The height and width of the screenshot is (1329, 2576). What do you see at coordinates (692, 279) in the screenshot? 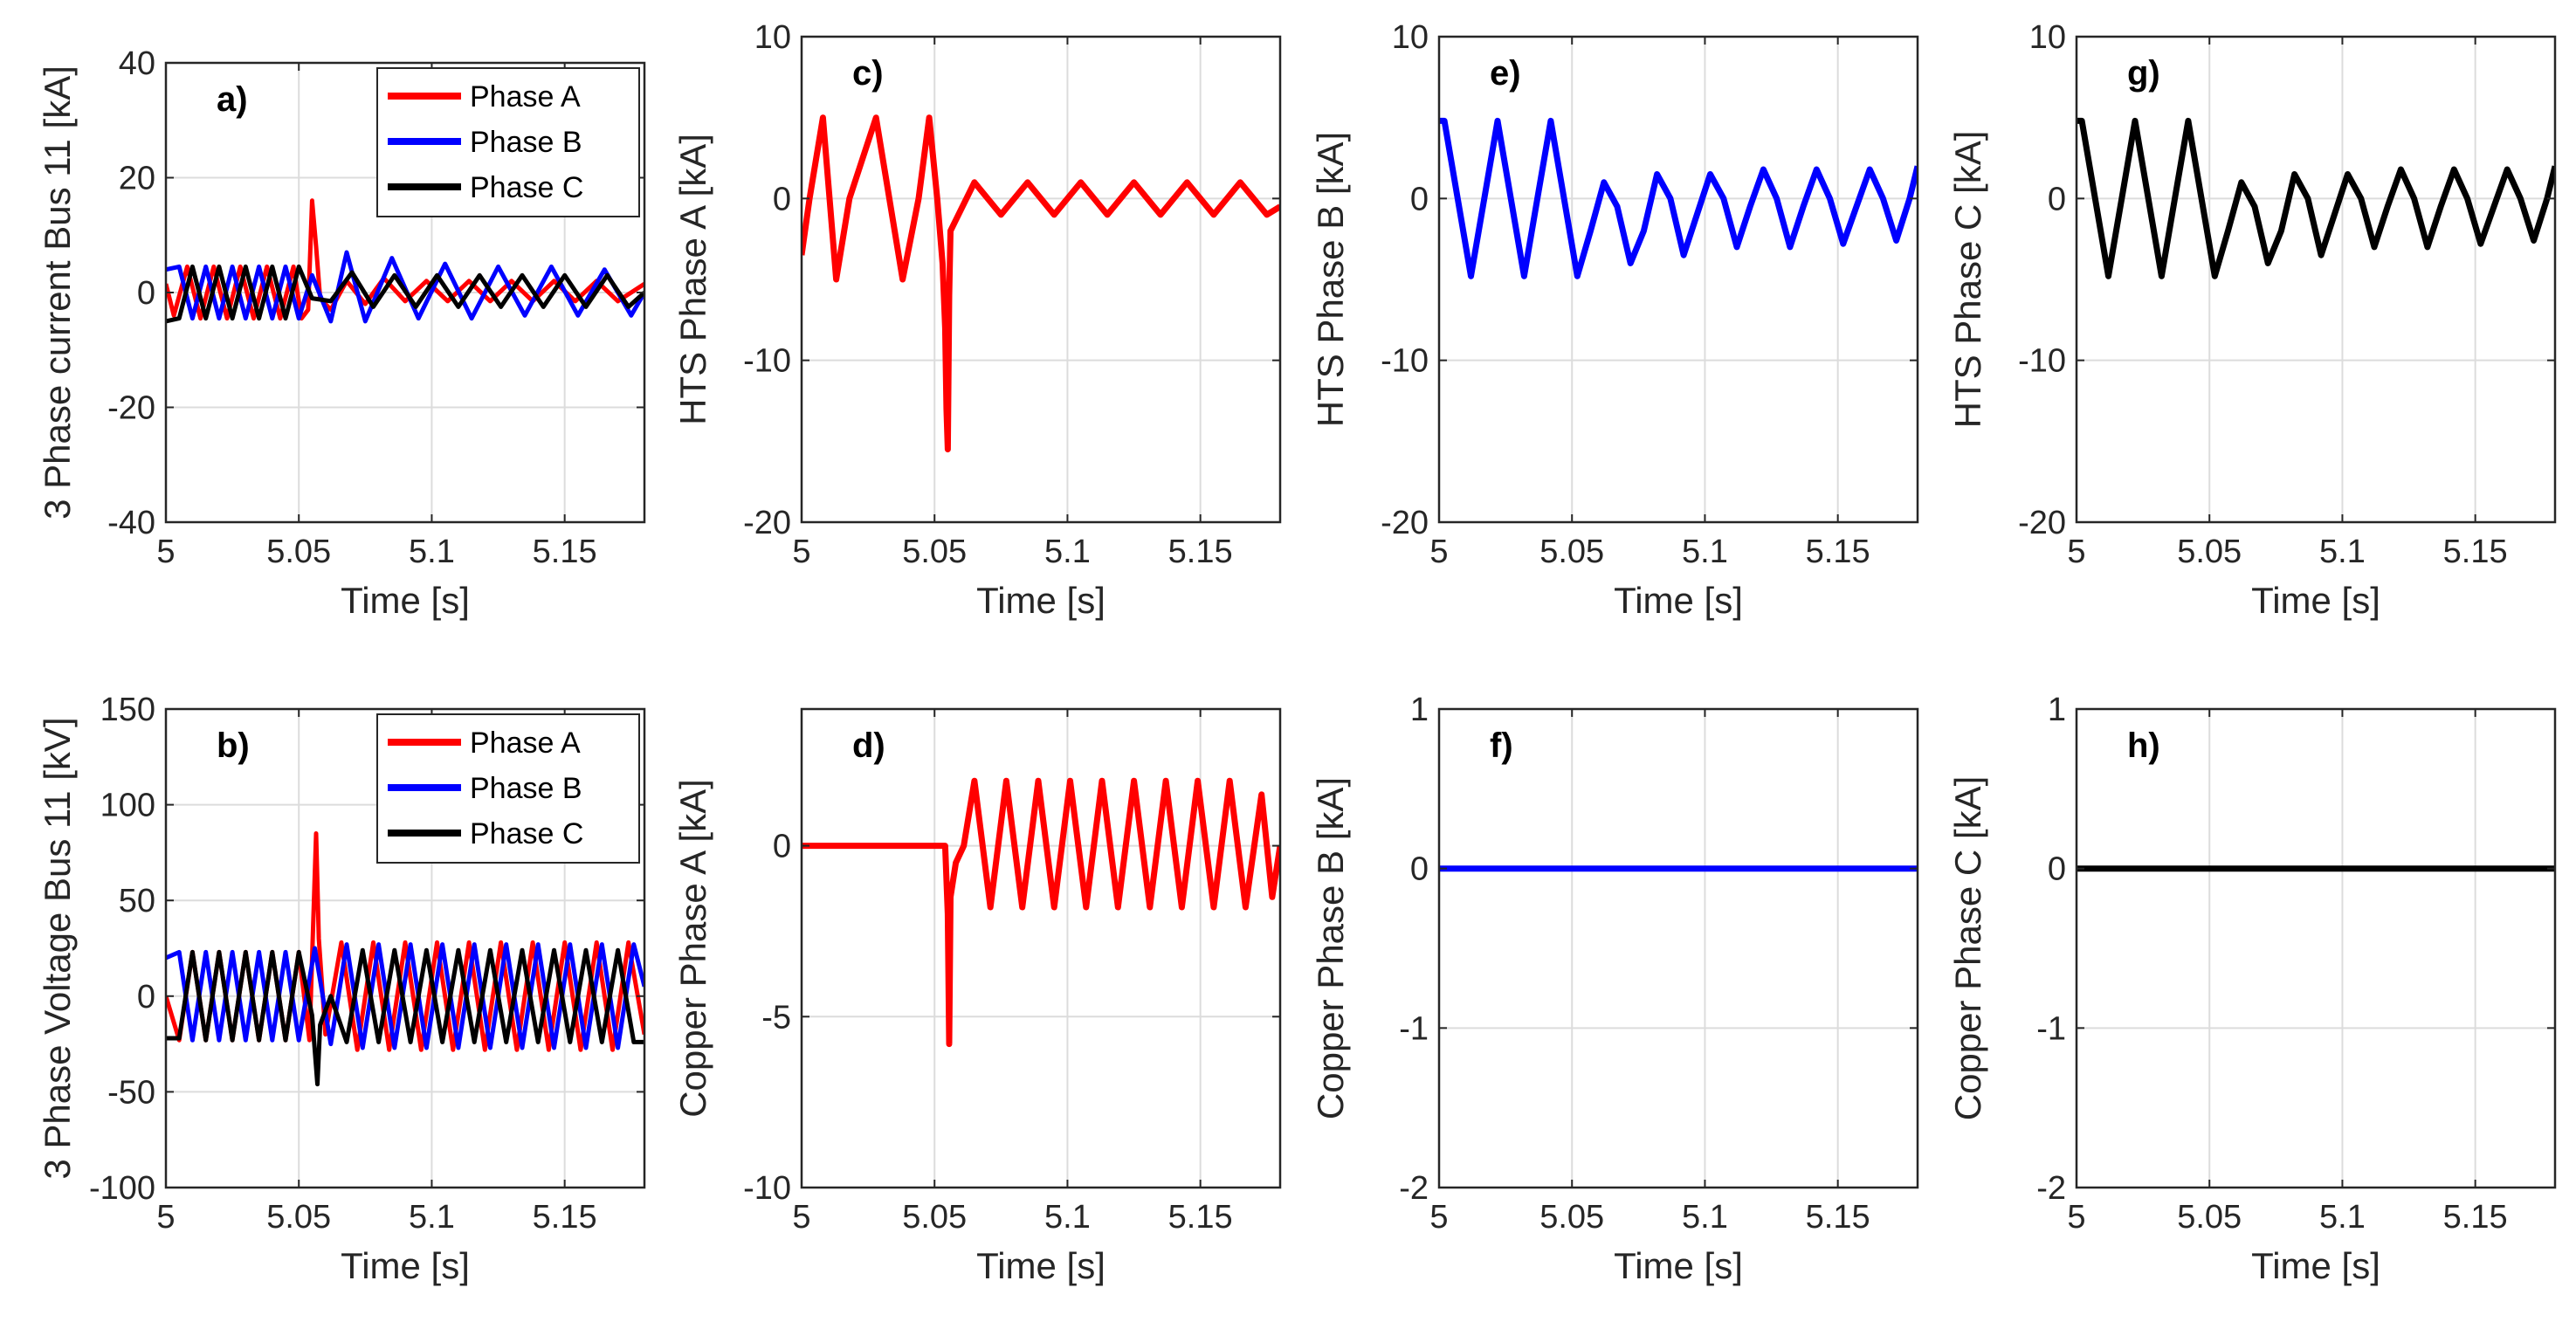
I see `y-axis-label: HTS Phase A [kA]` at bounding box center [692, 279].